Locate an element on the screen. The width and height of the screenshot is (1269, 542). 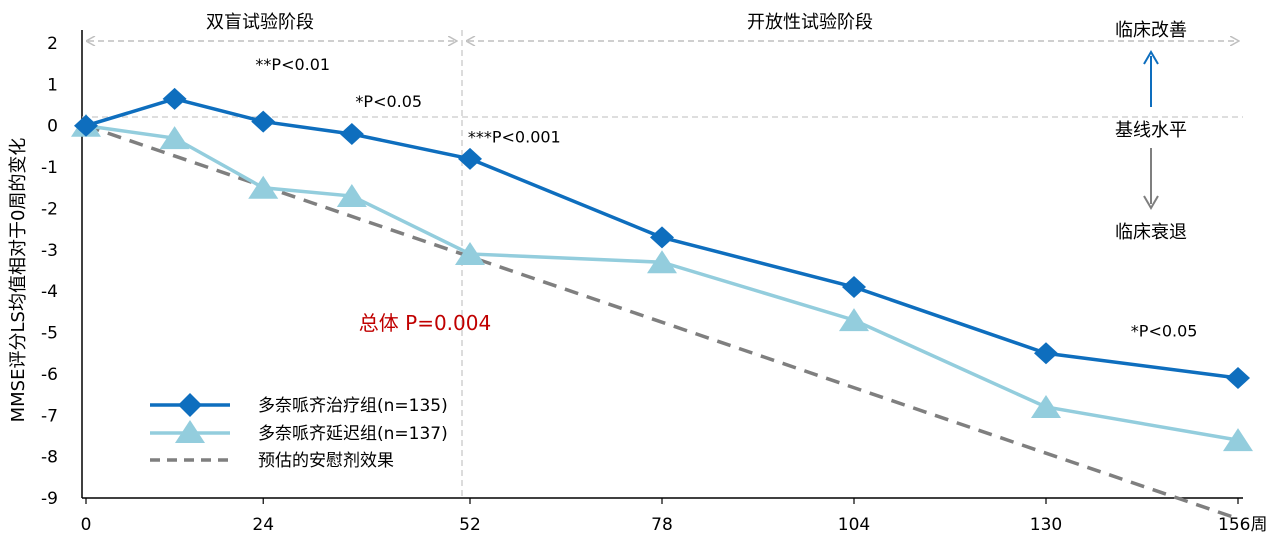
y-tick-label: -8 is located at coordinates (49, 458).